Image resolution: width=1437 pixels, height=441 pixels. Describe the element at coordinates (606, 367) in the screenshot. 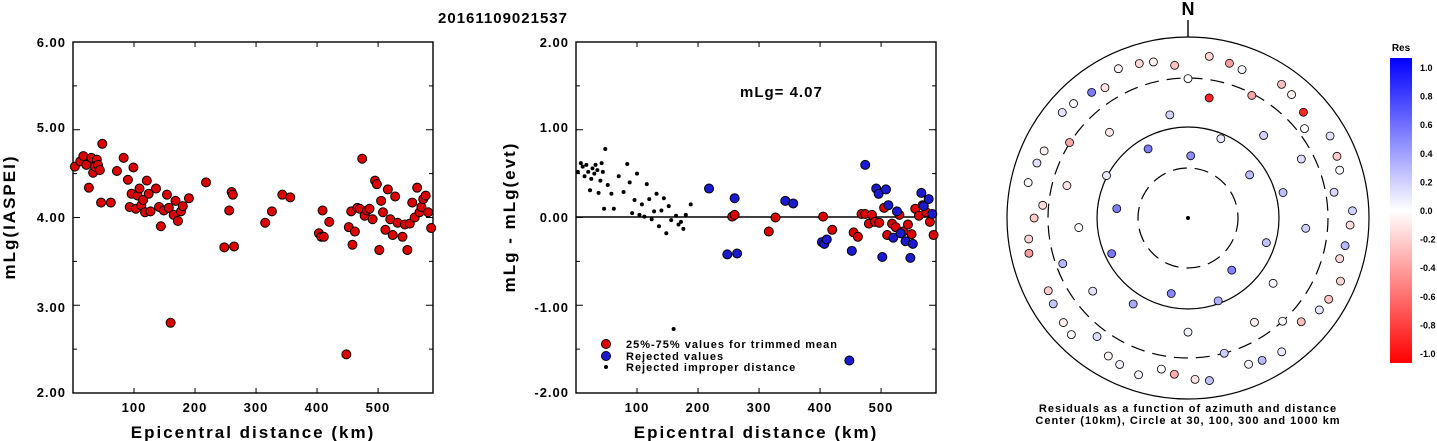

I see `legend-marker-improper` at that location.